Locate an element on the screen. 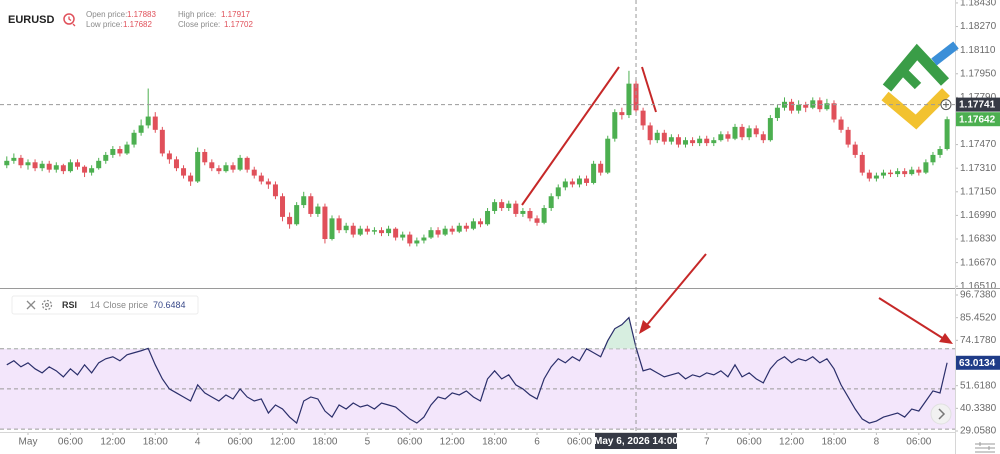 This screenshot has height=454, width=1000. low-label: Low price: is located at coordinates (104, 24).